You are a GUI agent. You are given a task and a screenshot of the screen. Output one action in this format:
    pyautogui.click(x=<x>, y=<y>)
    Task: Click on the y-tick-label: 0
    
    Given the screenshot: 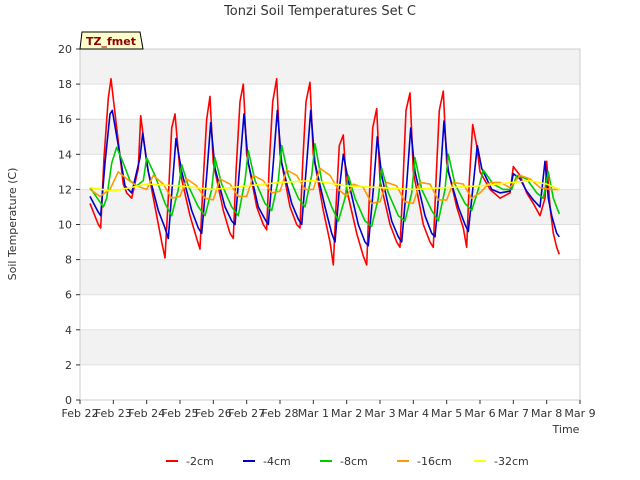 What is the action you would take?
    pyautogui.click(x=68, y=400)
    